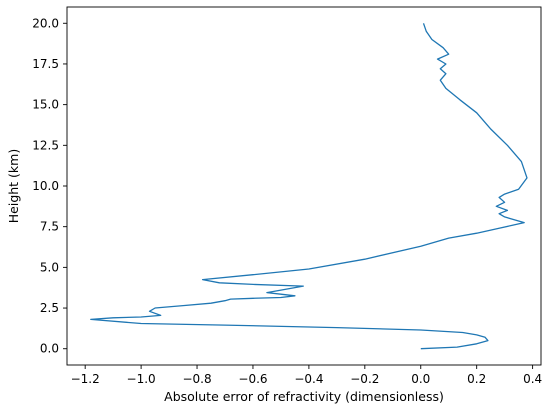 The image size is (550, 410). I want to click on x-tick-label: −0.2, so click(364, 379).